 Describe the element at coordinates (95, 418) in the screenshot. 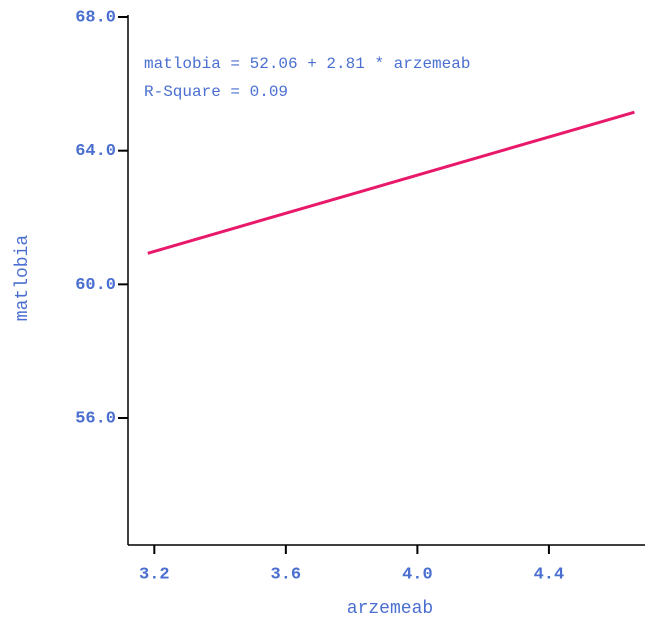

I see `y-tick-label: 56.0` at that location.